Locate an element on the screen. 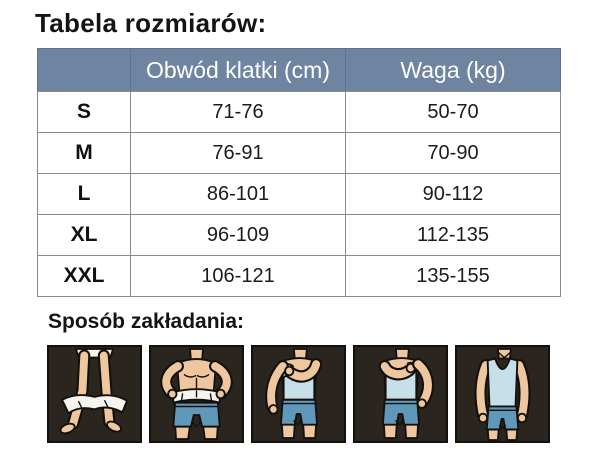  pull-strap-over-first-shoulder-icon is located at coordinates (298, 394).